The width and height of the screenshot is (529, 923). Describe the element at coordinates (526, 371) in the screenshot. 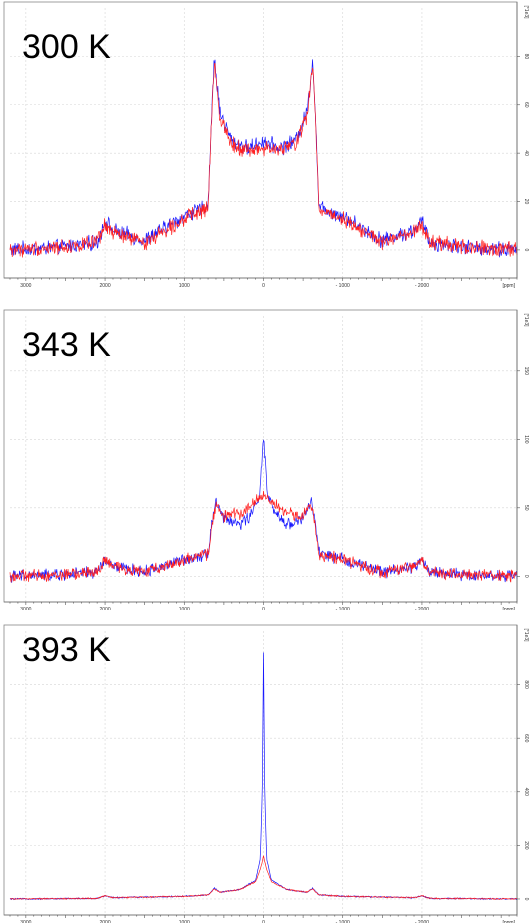

I see `y-tick-label: 150` at that location.